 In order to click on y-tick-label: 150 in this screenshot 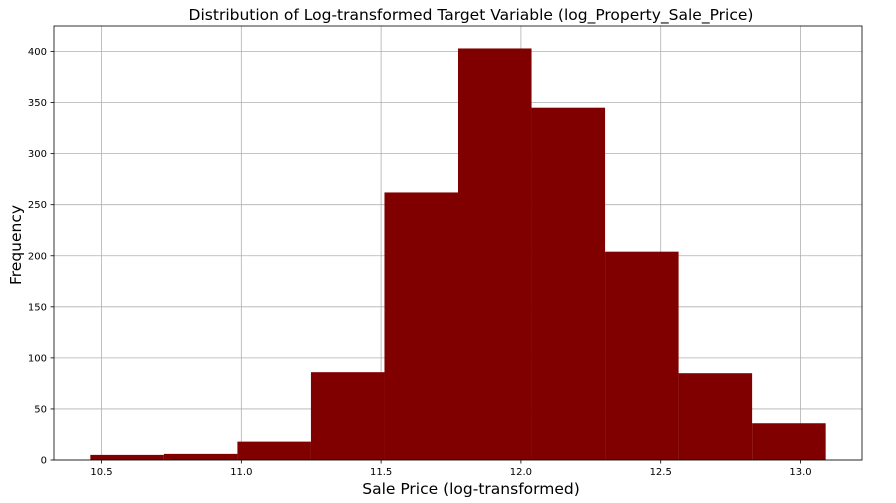, I will do `click(37, 307)`.